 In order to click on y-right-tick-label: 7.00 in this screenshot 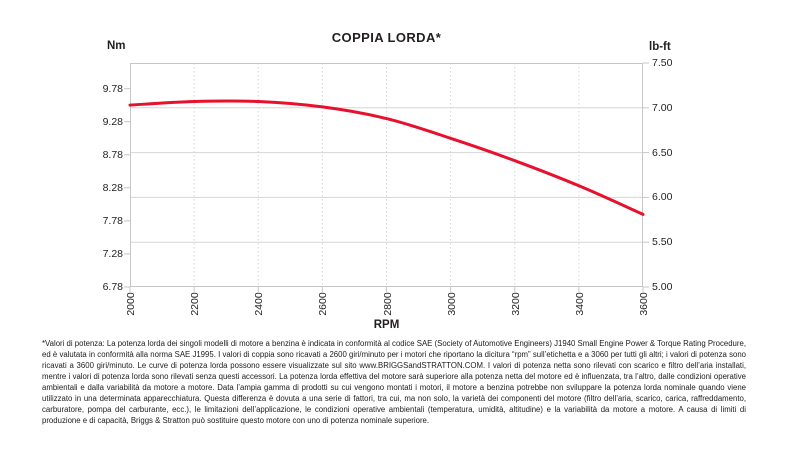, I will do `click(662, 107)`.